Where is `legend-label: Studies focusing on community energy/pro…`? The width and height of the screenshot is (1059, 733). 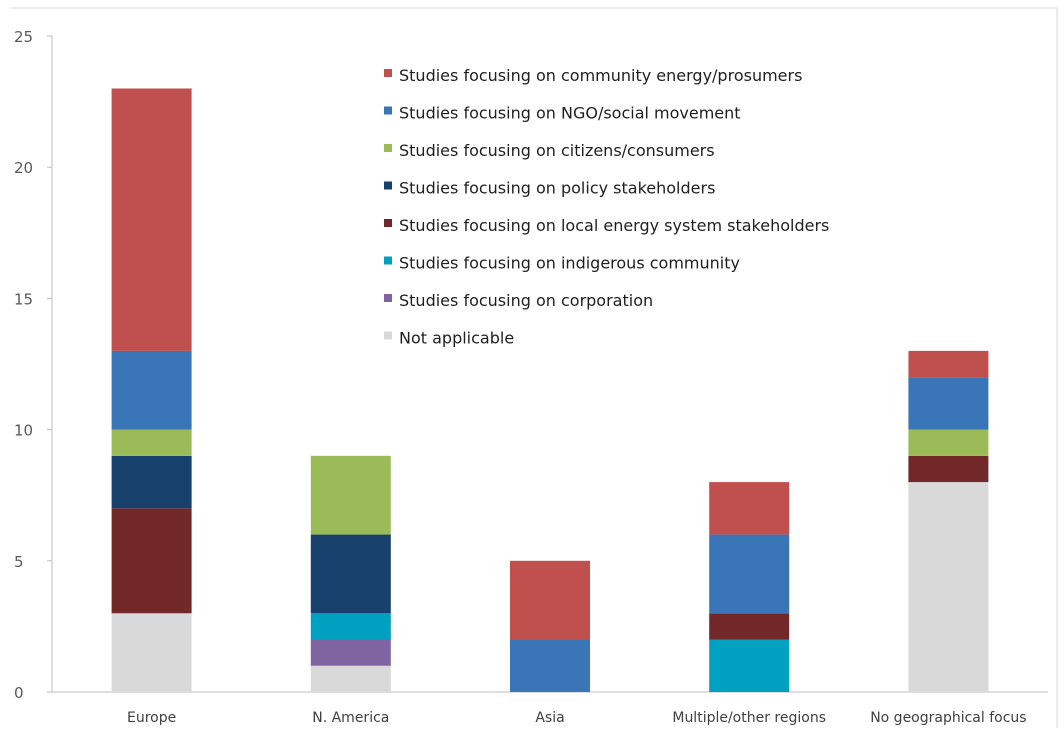 legend-label: Studies focusing on community energy/pro… is located at coordinates (600, 75).